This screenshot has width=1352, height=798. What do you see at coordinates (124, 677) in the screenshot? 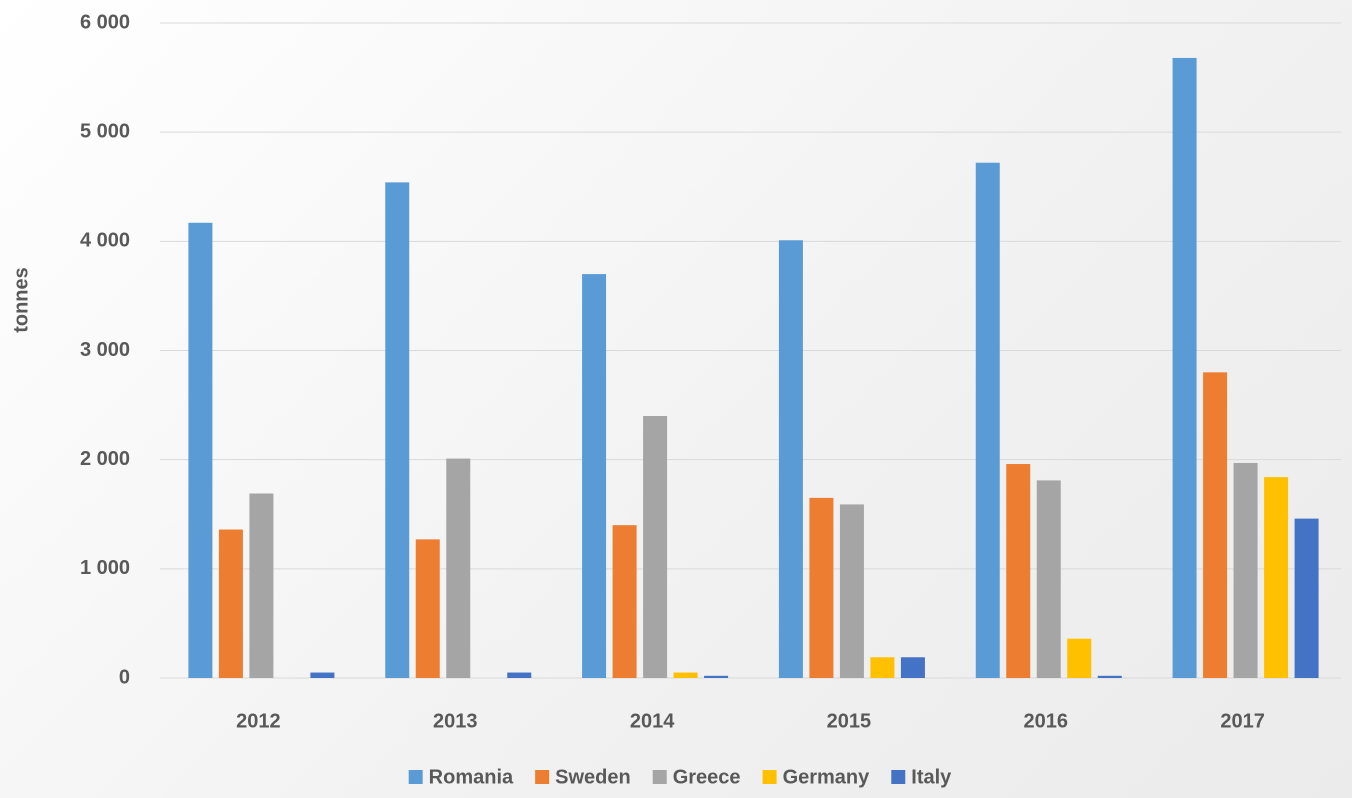
I see `y-tick-label: 0` at bounding box center [124, 677].